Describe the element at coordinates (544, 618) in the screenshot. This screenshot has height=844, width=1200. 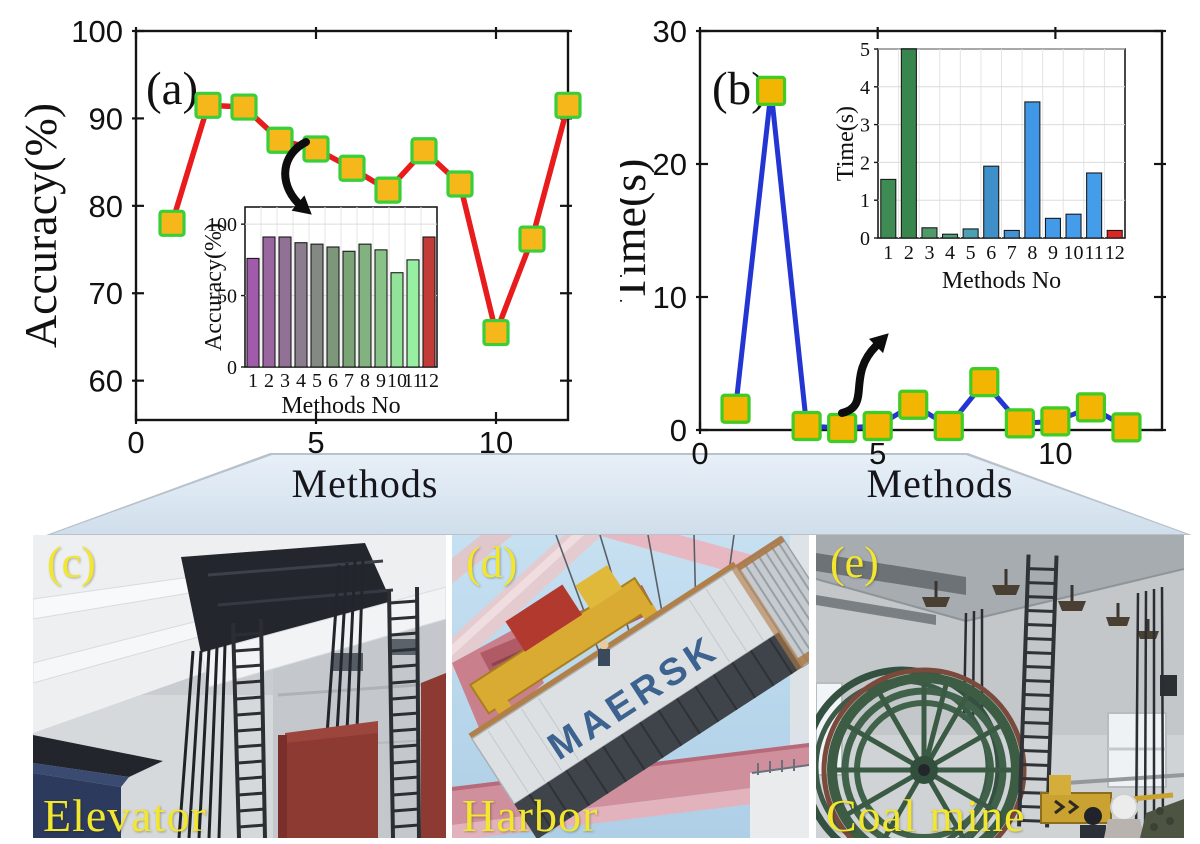
I see `spreader-machinery` at that location.